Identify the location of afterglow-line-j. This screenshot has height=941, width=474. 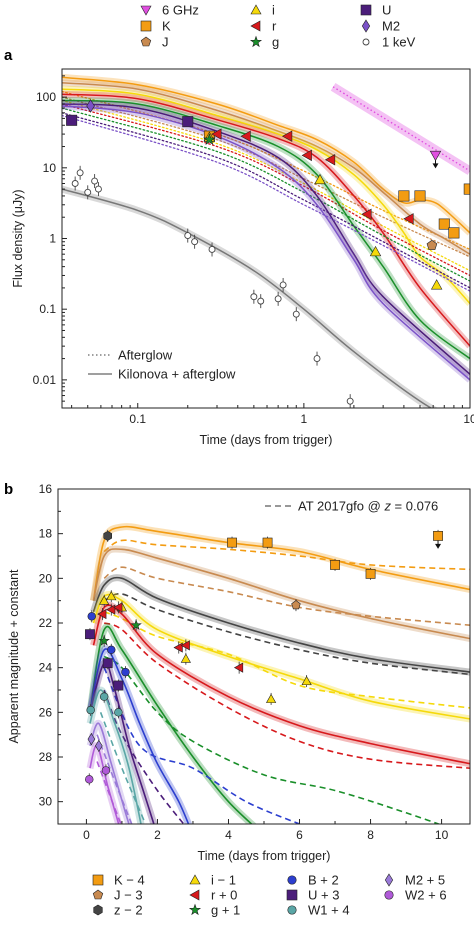
(266, 177).